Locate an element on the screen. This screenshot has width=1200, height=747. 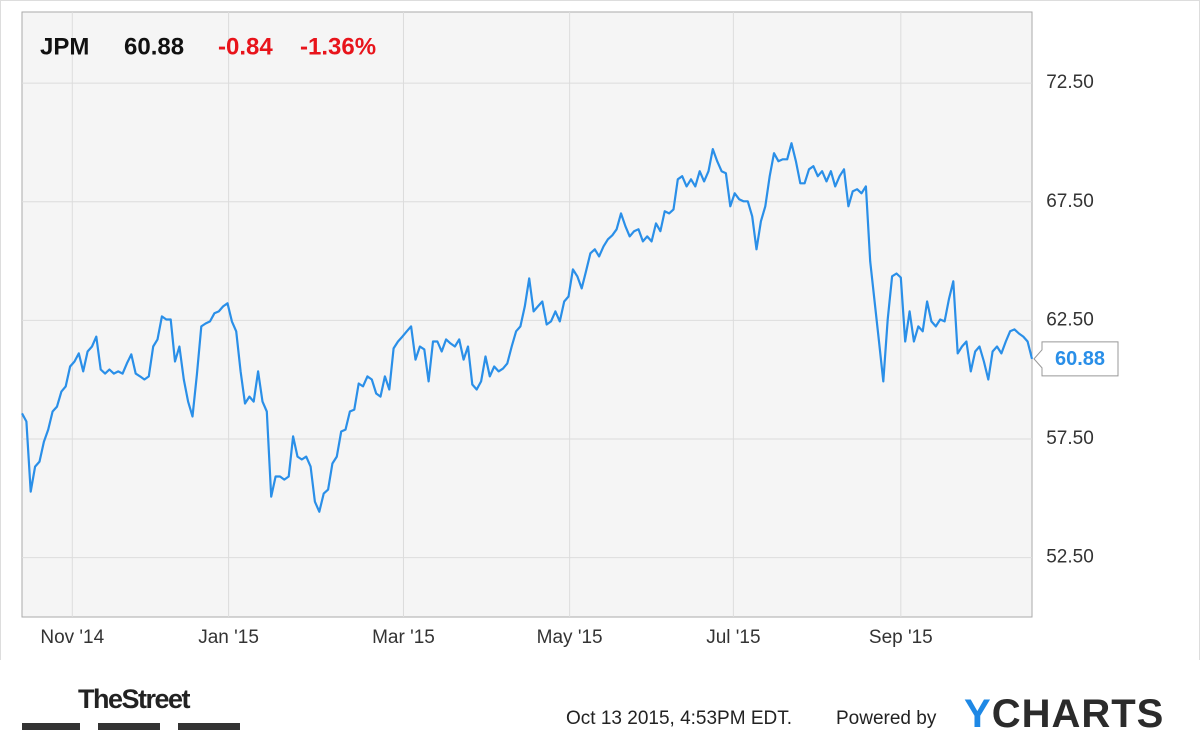
timestamp: Oct 13 2015, 4:53PM EDT. is located at coordinates (679, 718).